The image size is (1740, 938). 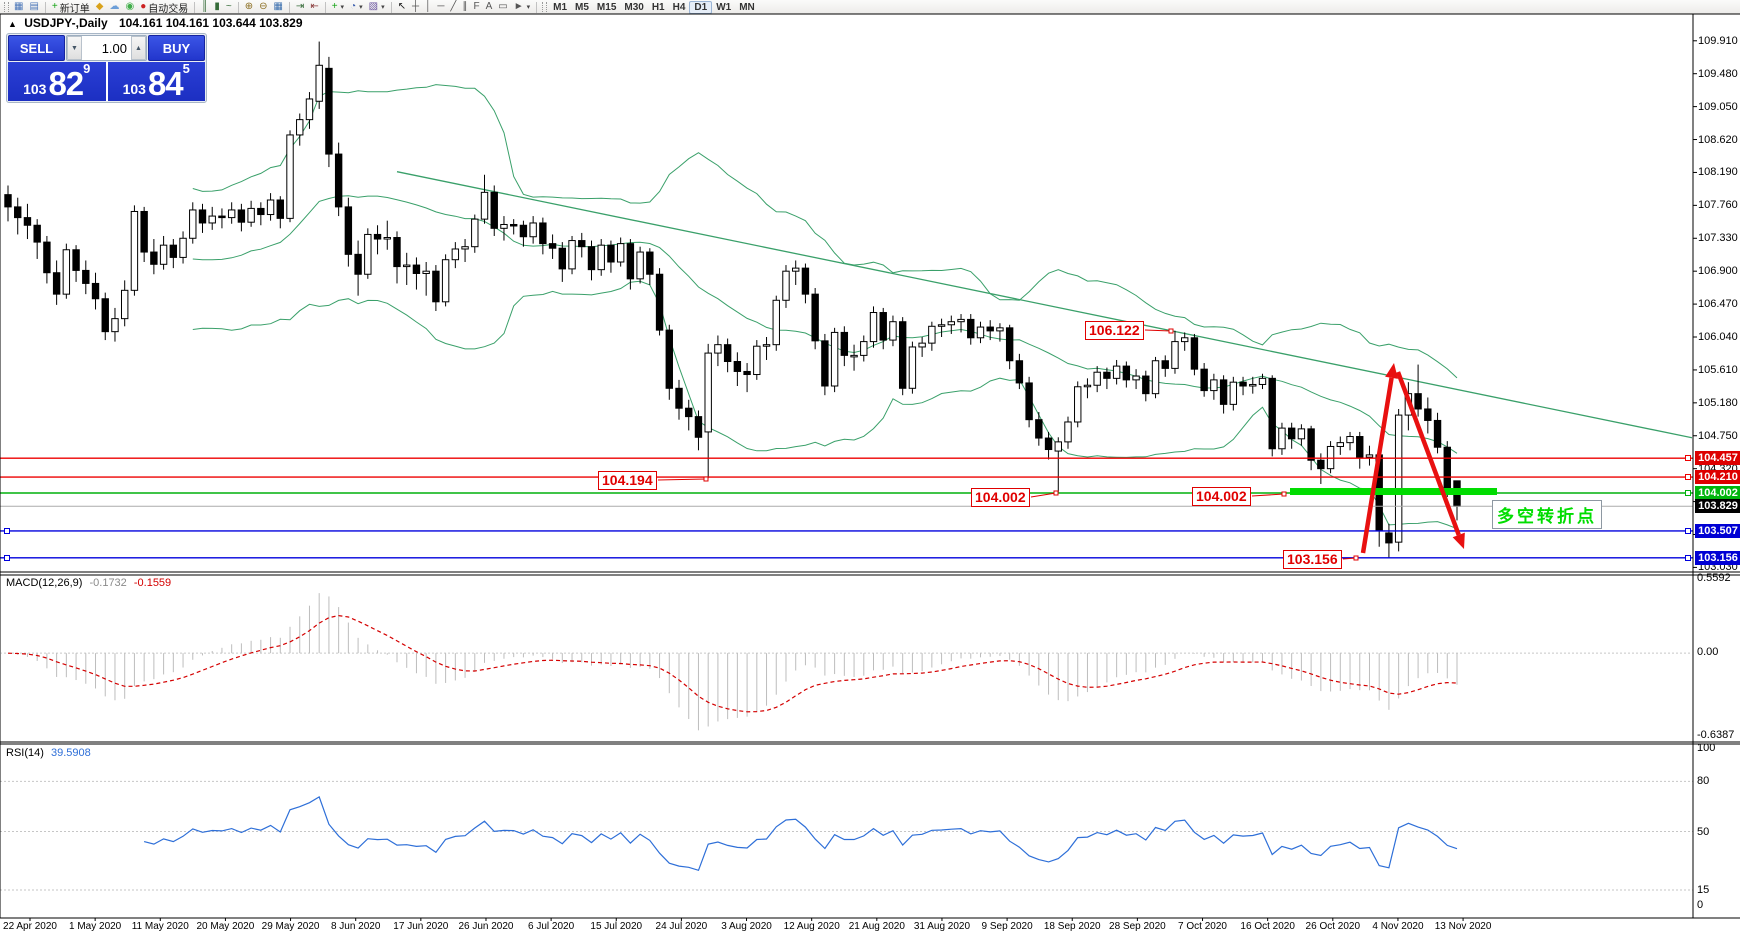 I want to click on arrows-button: ► ▾, so click(x=522, y=7).